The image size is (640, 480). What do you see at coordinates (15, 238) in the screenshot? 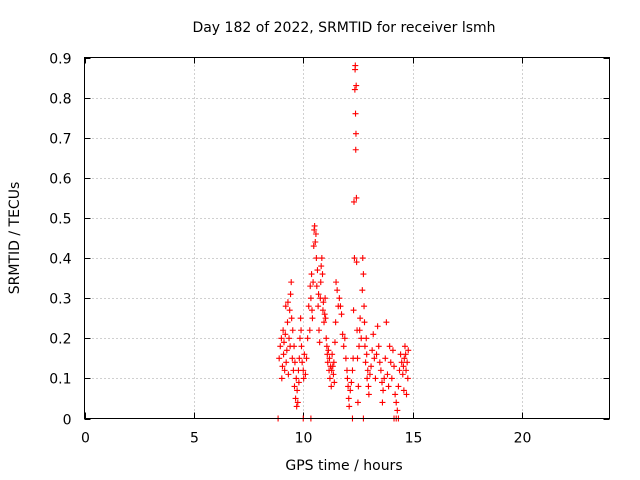
I see `y-axis-label: SRMTID / TECUs` at bounding box center [15, 238].